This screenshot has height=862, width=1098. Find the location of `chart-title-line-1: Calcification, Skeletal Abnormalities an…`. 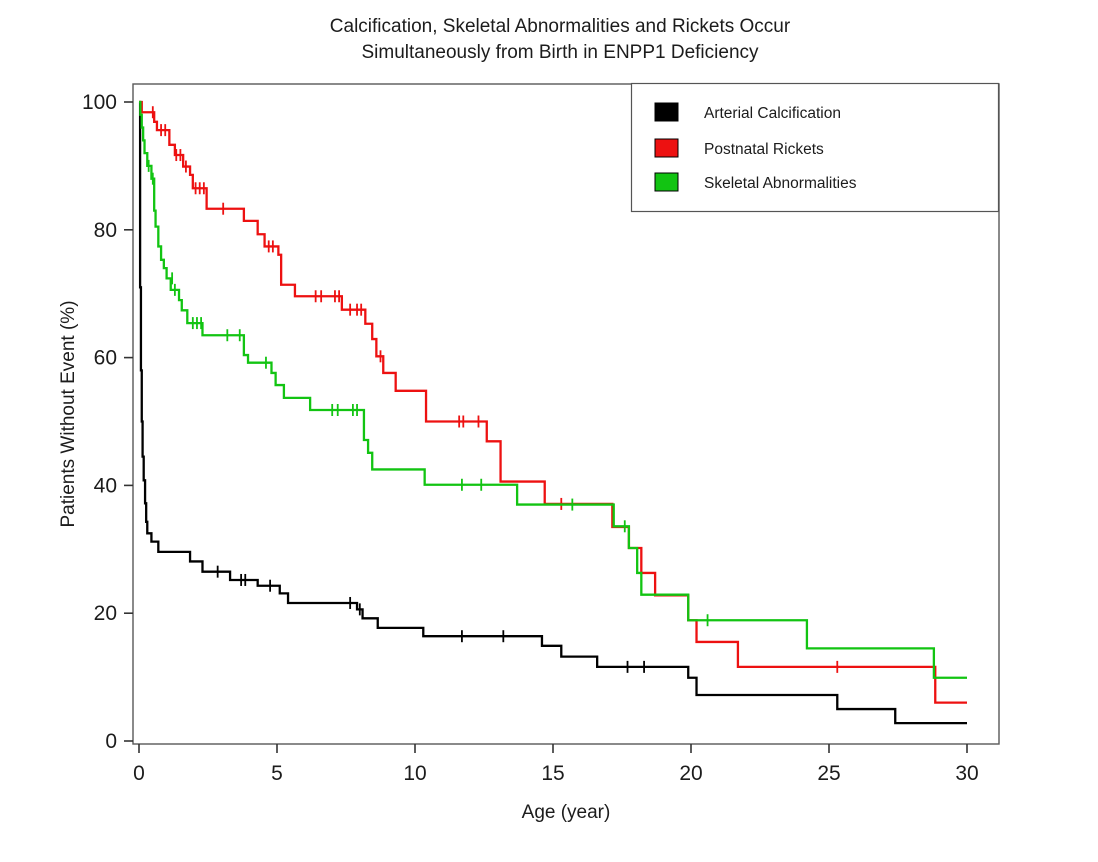

chart-title-line-1: Calcification, Skeletal Abnormalities an… is located at coordinates (560, 26).